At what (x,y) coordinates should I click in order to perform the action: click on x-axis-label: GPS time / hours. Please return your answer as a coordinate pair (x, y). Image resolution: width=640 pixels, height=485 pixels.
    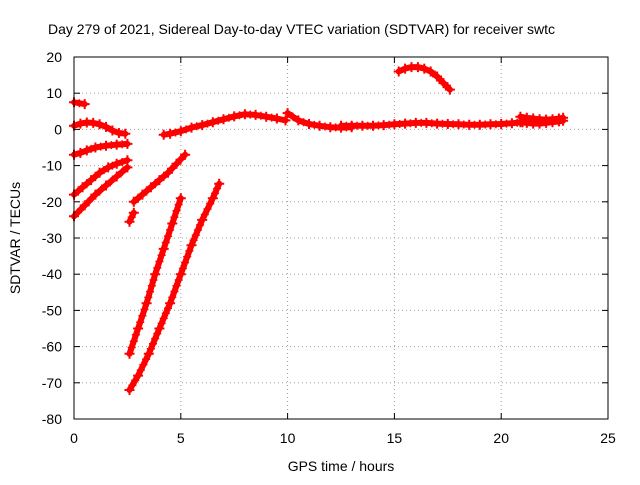
    Looking at the image, I should click on (341, 466).